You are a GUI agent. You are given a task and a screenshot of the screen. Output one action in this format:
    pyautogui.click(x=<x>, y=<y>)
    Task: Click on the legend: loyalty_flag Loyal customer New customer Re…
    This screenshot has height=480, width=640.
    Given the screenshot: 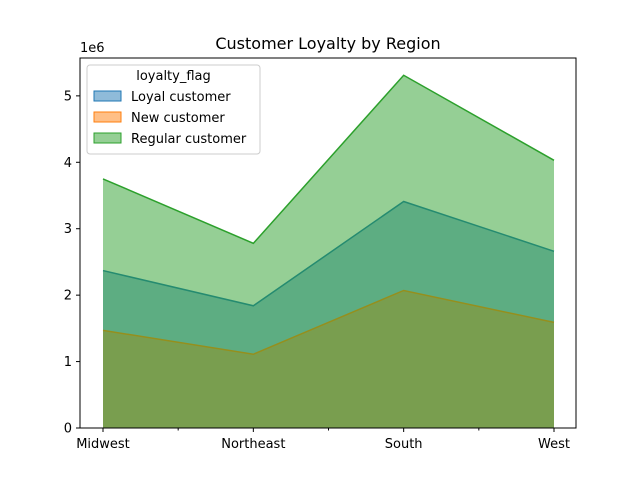 What is the action you would take?
    pyautogui.click(x=173, y=109)
    